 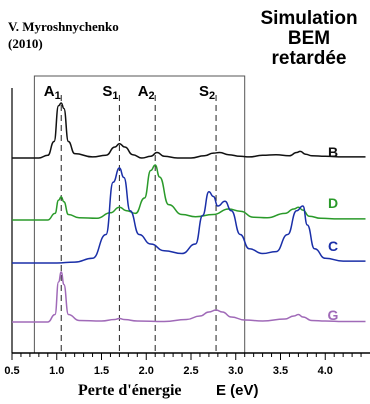 What do you see at coordinates (188, 130) in the screenshot?
I see `series-line-B` at bounding box center [188, 130].